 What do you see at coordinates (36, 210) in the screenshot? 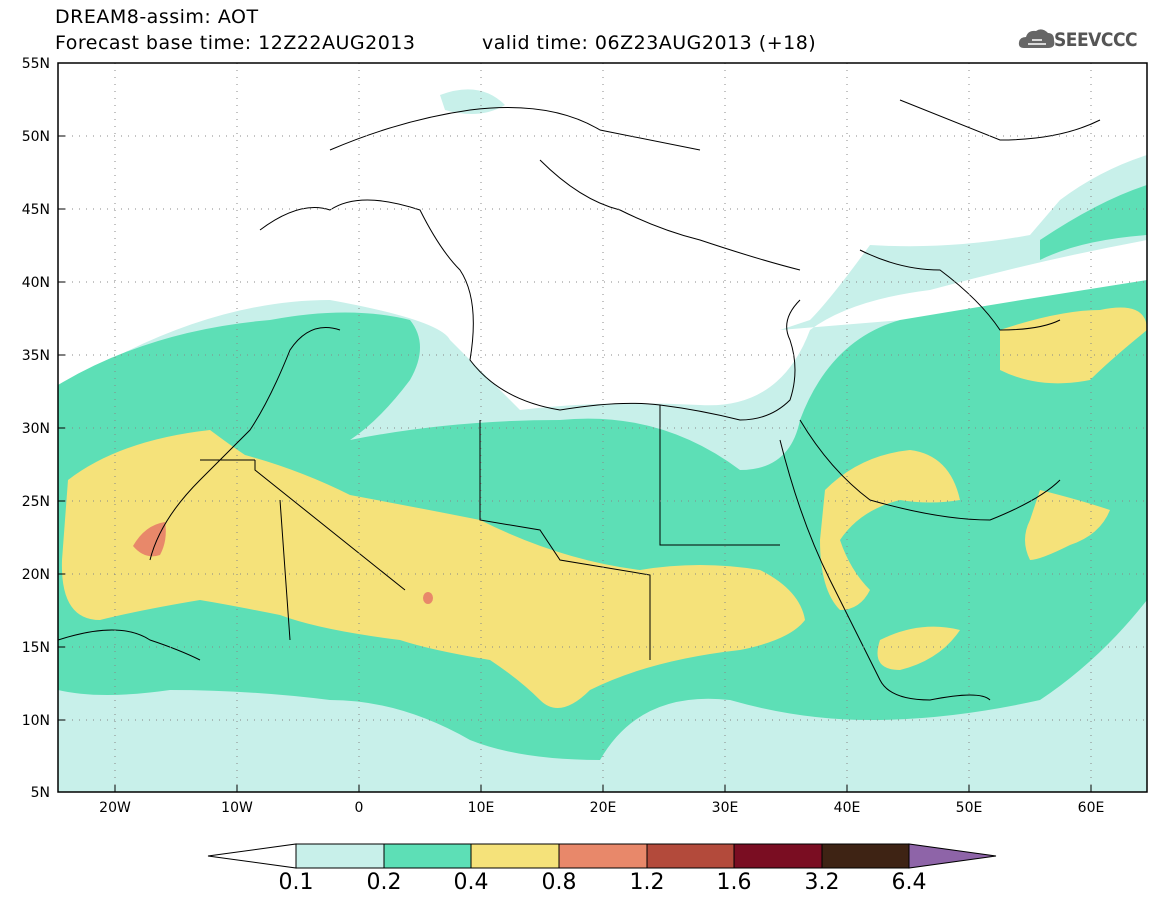
I see `lat-label: 45N` at bounding box center [36, 210].